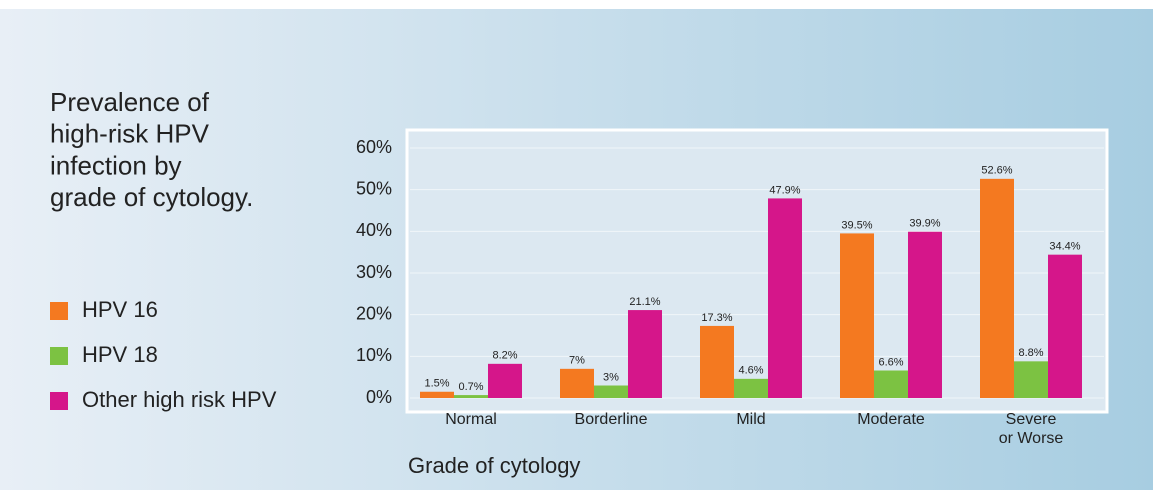 The width and height of the screenshot is (1153, 500). Describe the element at coordinates (374, 313) in the screenshot. I see `y-tick-label: 20%` at that location.